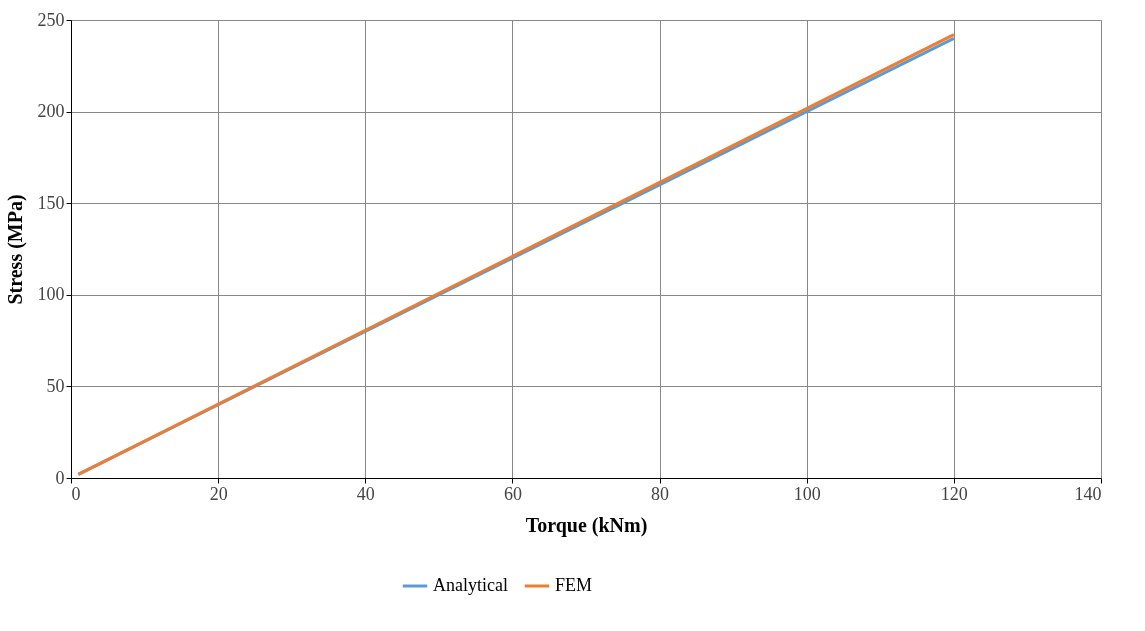  I want to click on x-axis-title: Torque (kNm), so click(586, 525).